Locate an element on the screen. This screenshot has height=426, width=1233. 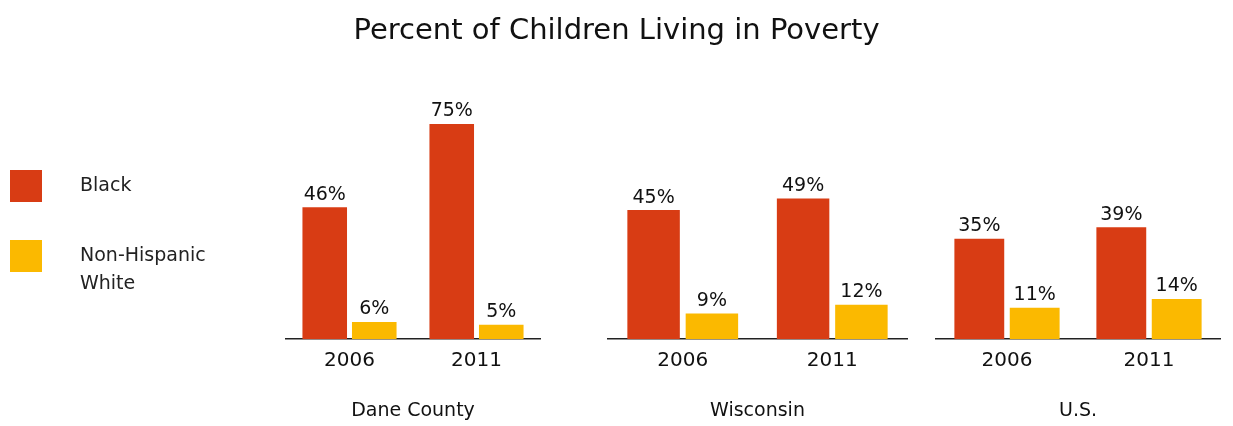
data-label: 12% is located at coordinates (861, 290).